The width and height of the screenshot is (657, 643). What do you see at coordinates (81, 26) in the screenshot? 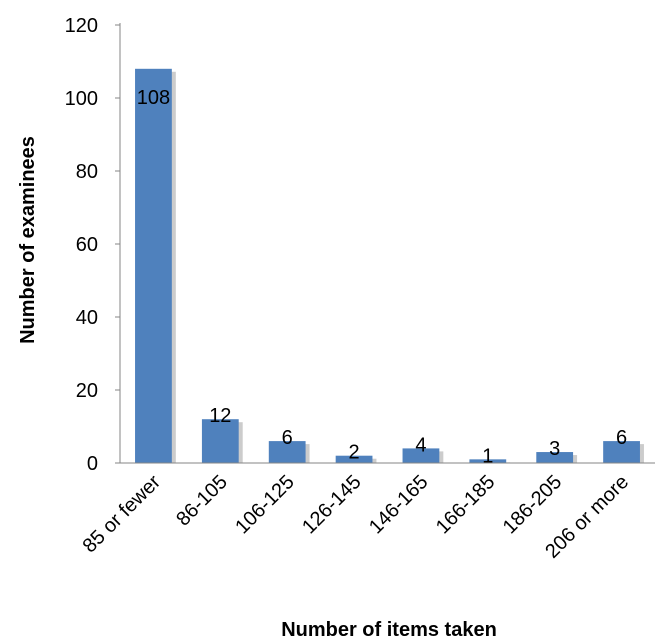
I see `y-tick-label: 120` at bounding box center [81, 26].